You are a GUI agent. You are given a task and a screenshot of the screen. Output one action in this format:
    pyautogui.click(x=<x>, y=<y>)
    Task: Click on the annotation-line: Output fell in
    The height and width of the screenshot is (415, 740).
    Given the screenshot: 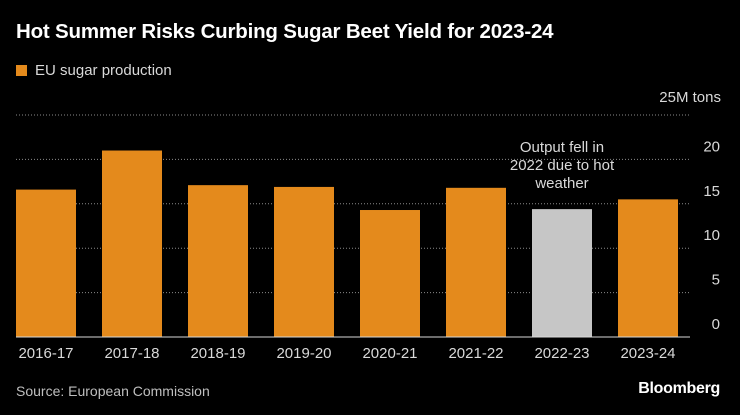 What is the action you would take?
    pyautogui.click(x=562, y=147)
    